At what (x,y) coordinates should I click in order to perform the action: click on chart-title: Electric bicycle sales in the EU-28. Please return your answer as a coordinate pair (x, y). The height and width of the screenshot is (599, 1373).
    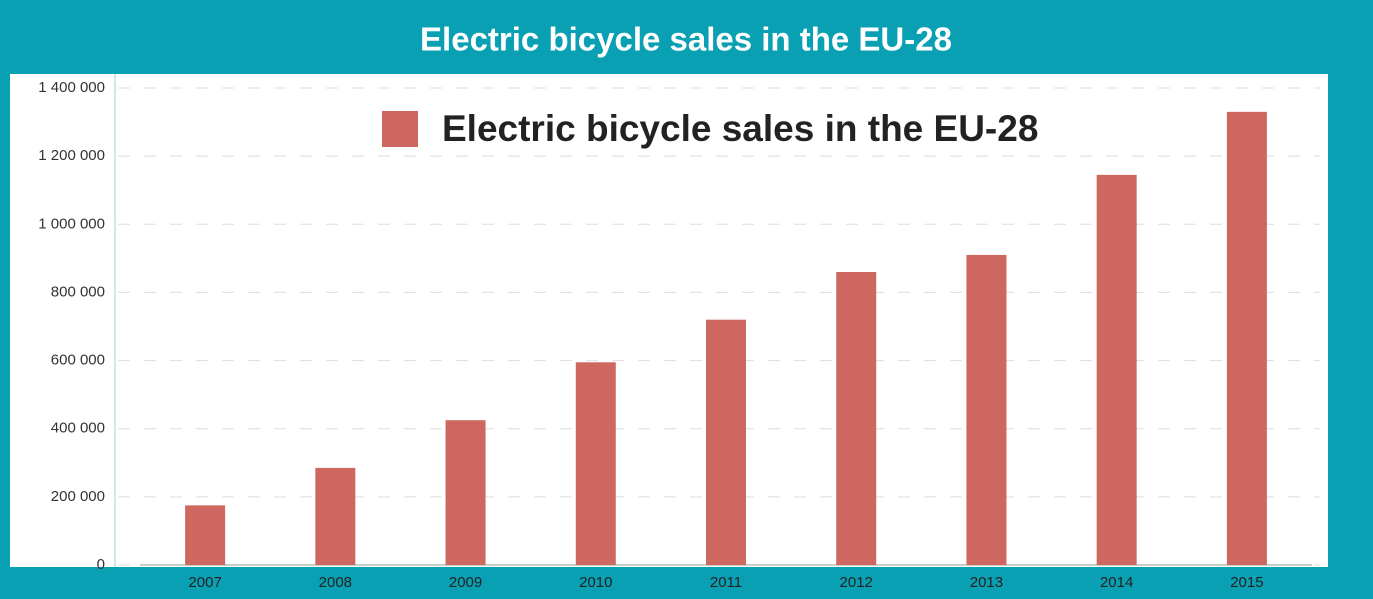
    Looking at the image, I should click on (686, 39).